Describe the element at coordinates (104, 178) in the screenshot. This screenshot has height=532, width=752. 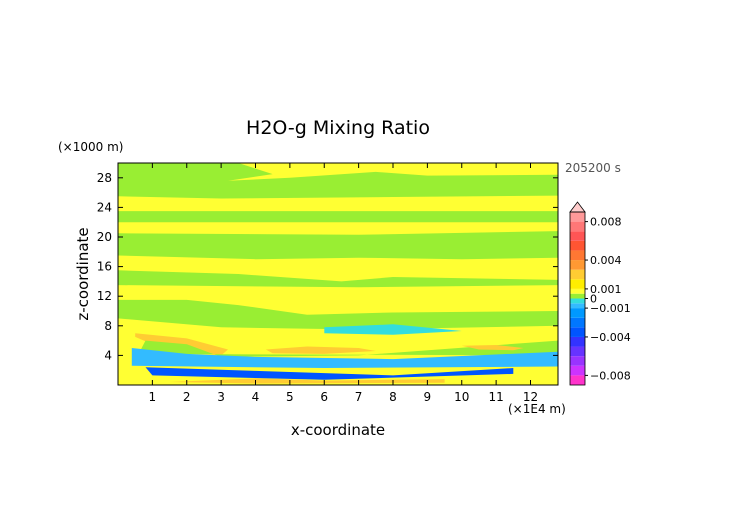
I see `y-tick-label: 28` at that location.